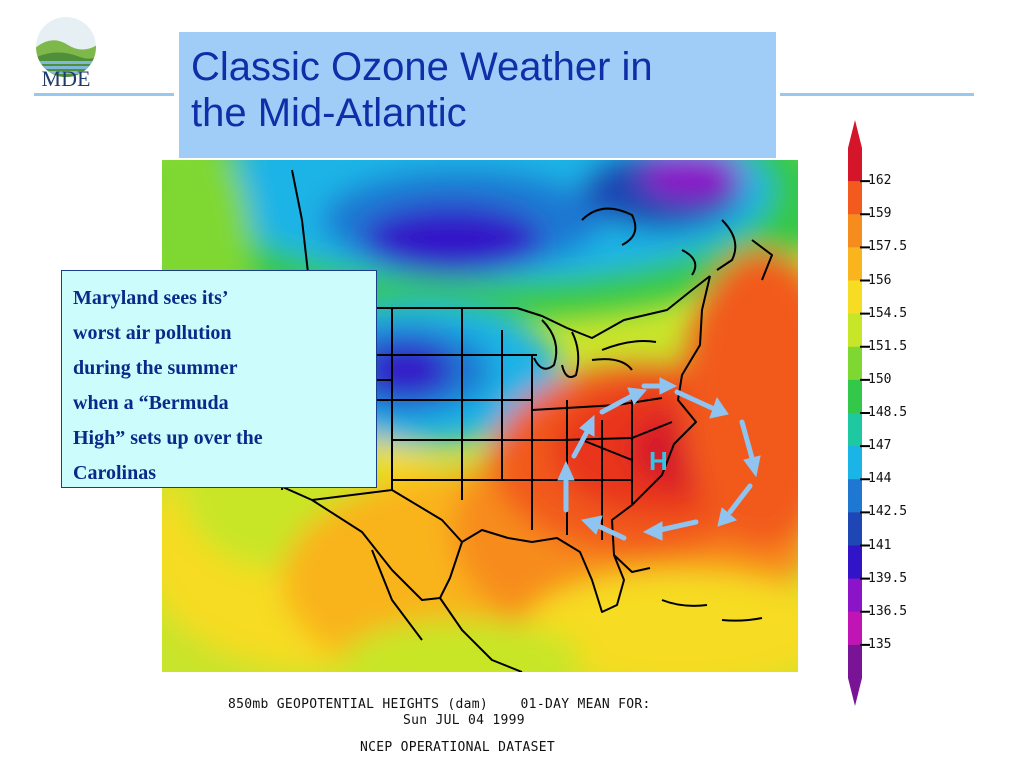  I want to click on colorbar-label: 147, so click(880, 446).